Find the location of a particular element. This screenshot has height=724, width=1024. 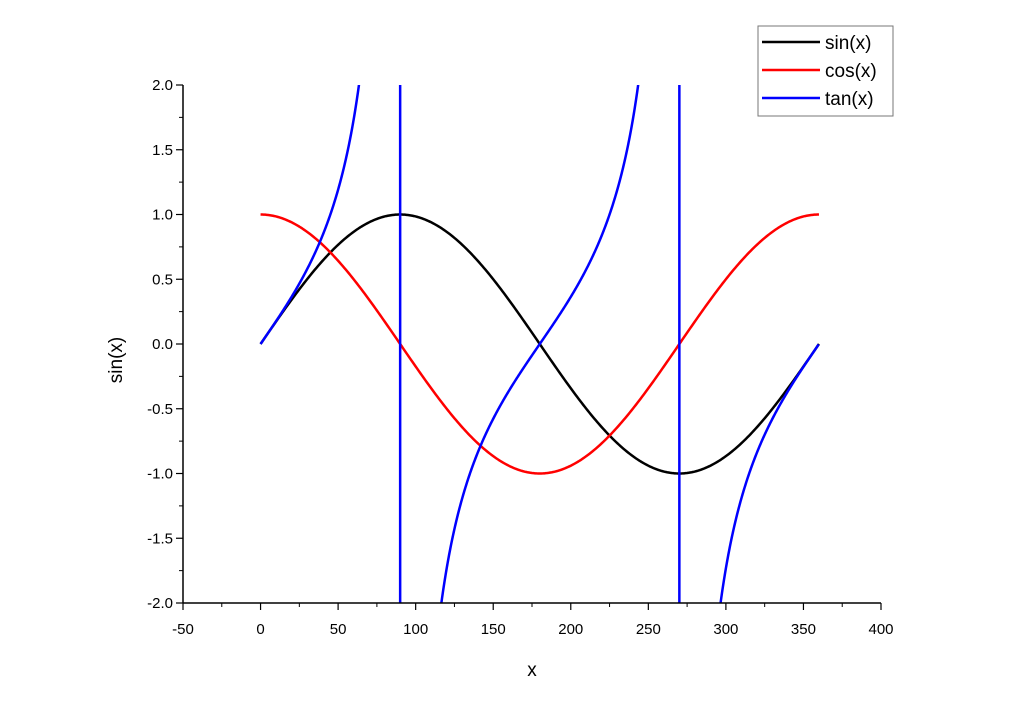

y-tick-label: -0.5 is located at coordinates (160, 409).